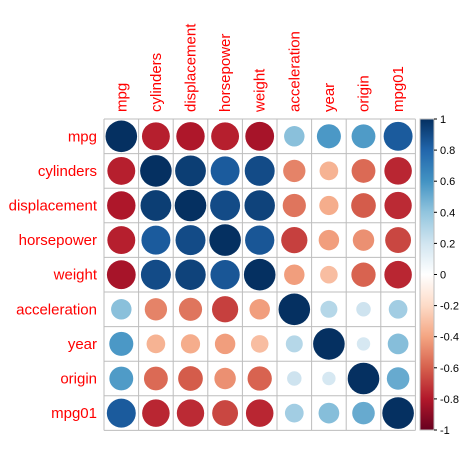  What do you see at coordinates (427, 274) in the screenshot?
I see `colorbar` at bounding box center [427, 274].